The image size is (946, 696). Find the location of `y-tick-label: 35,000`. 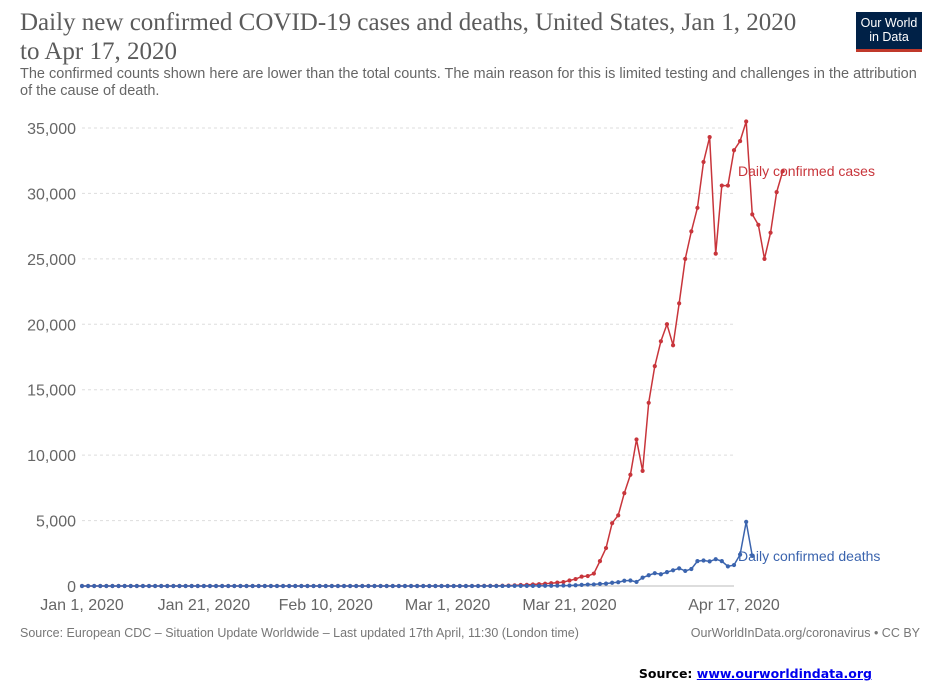

y-tick-label: 35,000 is located at coordinates (51, 129).